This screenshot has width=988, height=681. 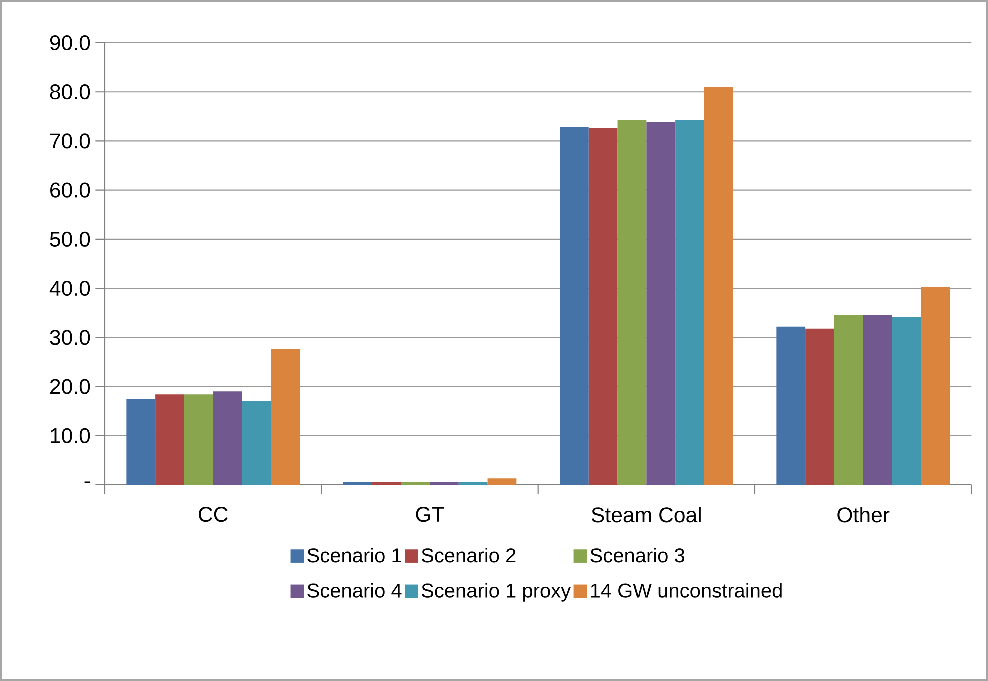 What do you see at coordinates (355, 555) in the screenshot?
I see `legend-label: Scenario 1` at bounding box center [355, 555].